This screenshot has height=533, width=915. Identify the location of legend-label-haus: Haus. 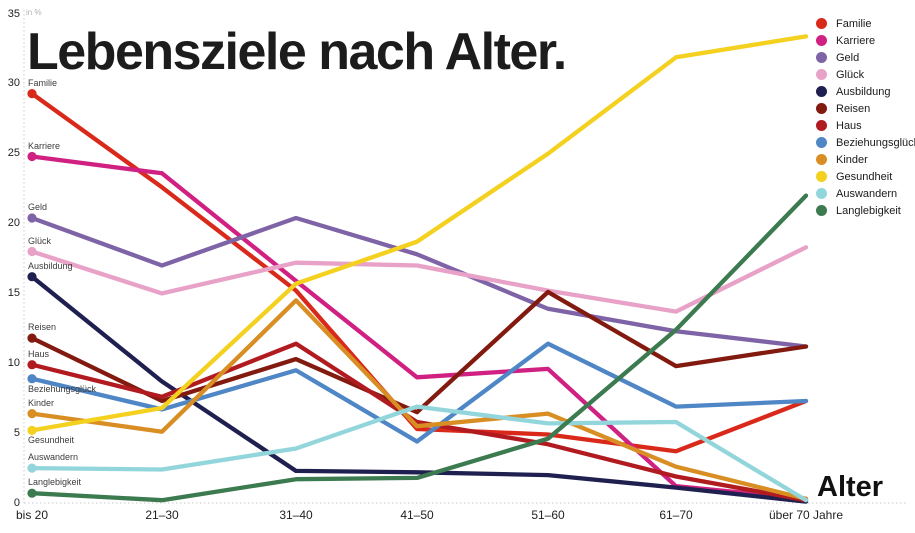
(849, 125).